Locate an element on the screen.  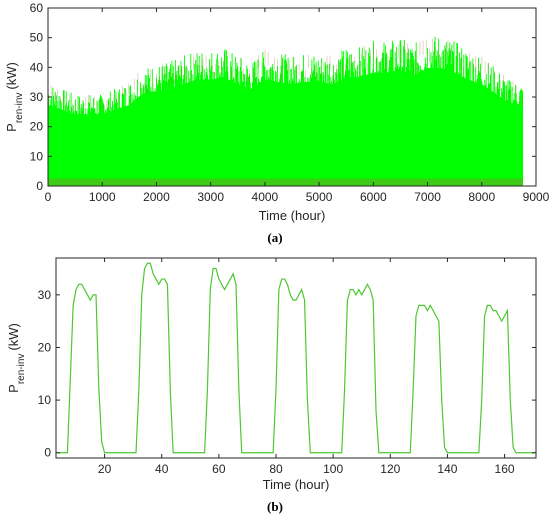
chart-a-low-band is located at coordinates (285, 182).